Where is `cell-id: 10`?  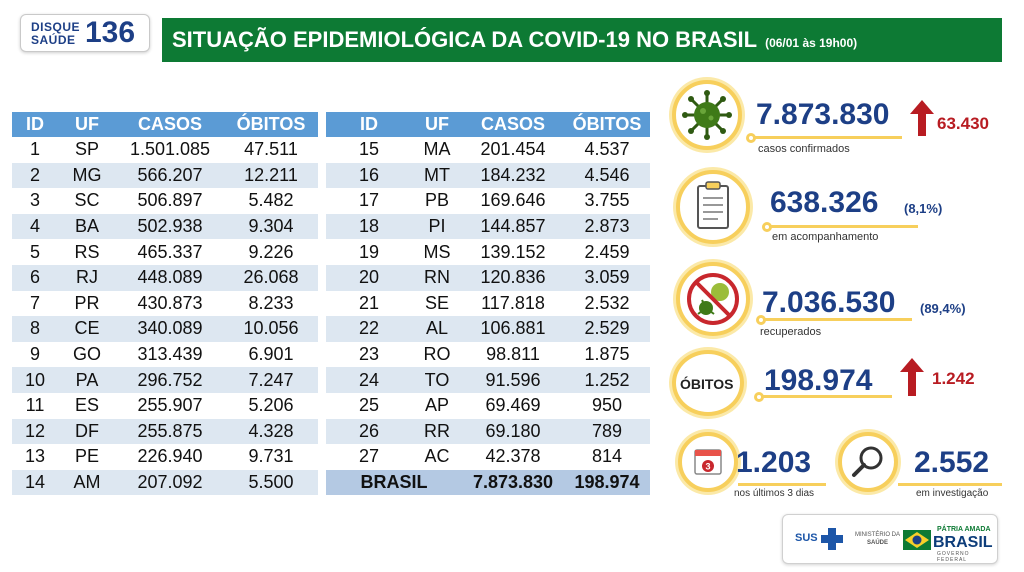
cell-id: 10 is located at coordinates (35, 380).